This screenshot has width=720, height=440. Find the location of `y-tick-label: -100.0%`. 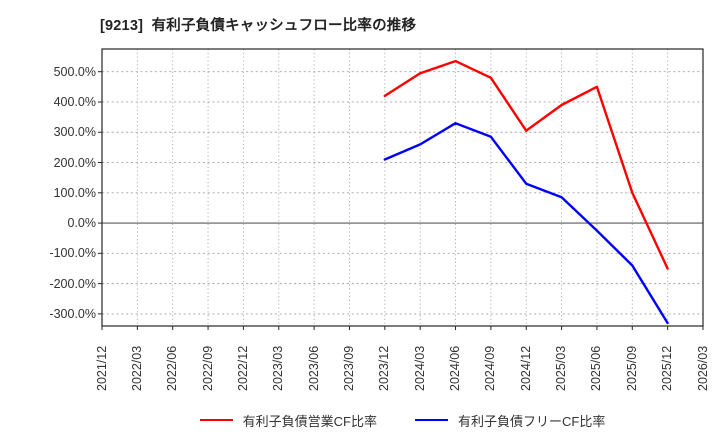

y-tick-label: -100.0% is located at coordinates (72, 253).